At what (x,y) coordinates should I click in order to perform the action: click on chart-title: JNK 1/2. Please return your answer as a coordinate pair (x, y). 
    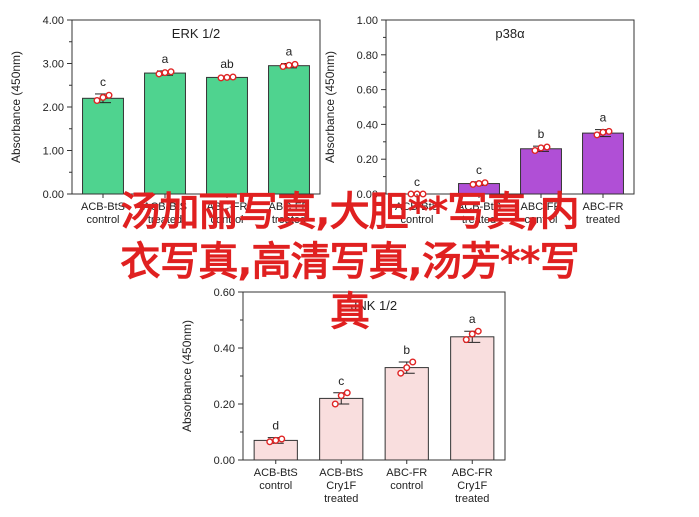
    Looking at the image, I should click on (374, 305).